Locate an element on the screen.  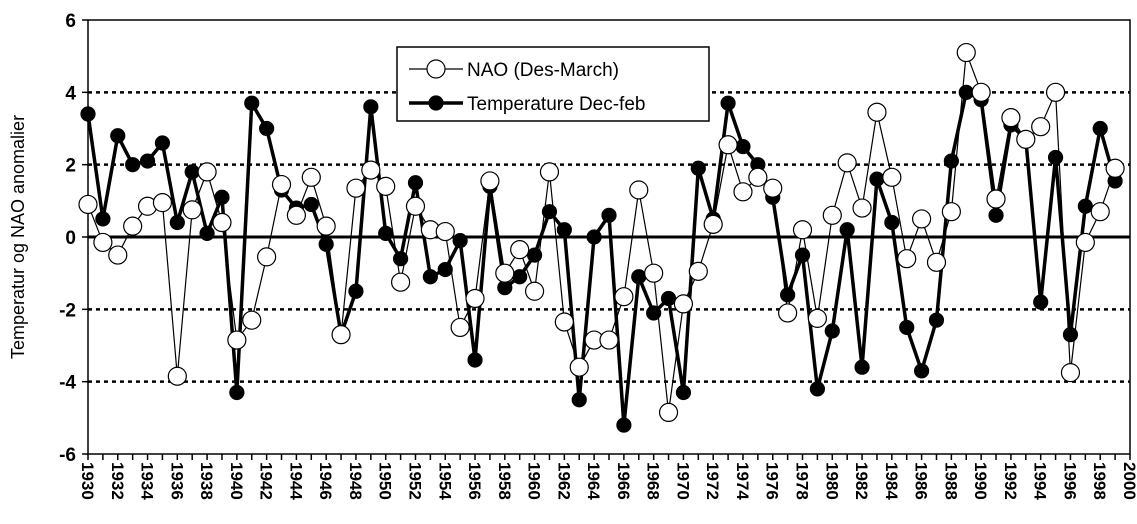
x-tick-label: 1982 is located at coordinates (861, 481).